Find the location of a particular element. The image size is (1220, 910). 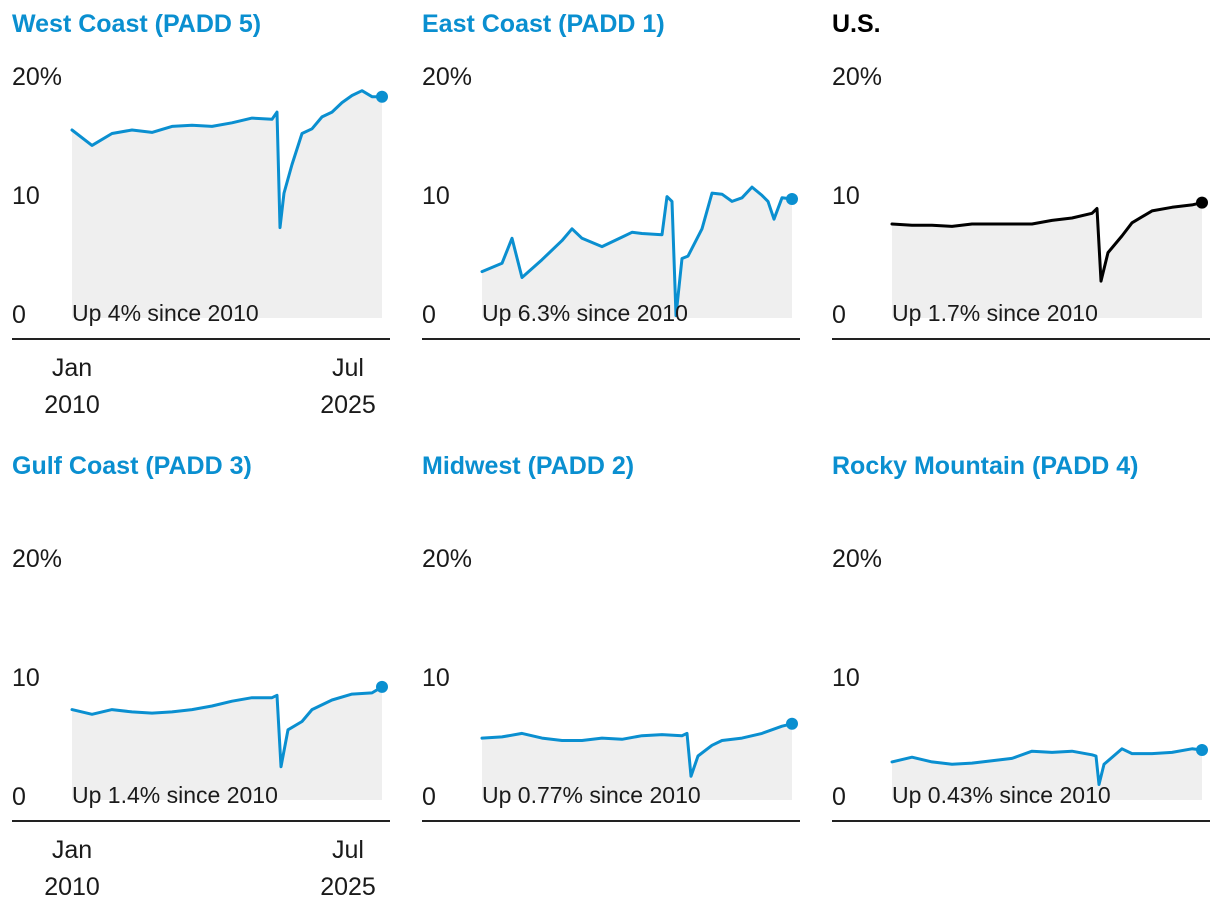

panel-title: Rocky Mountain (PADD 4) is located at coordinates (985, 466).